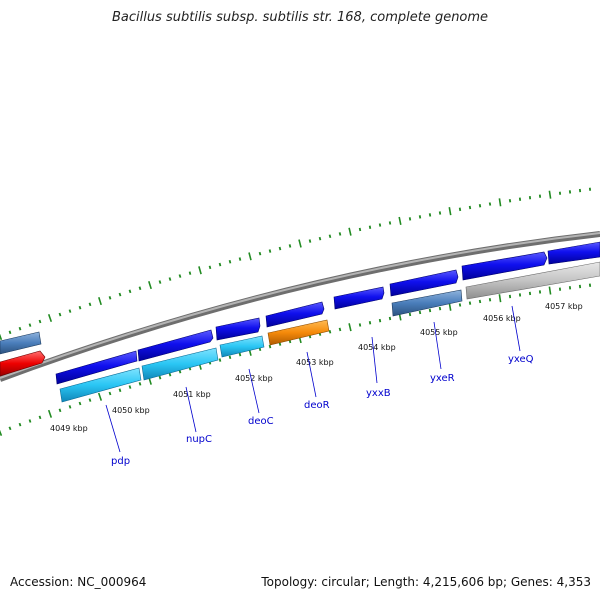 This screenshot has height=600, width=600. I want to click on scale-label: 4049 kbp, so click(69, 428).